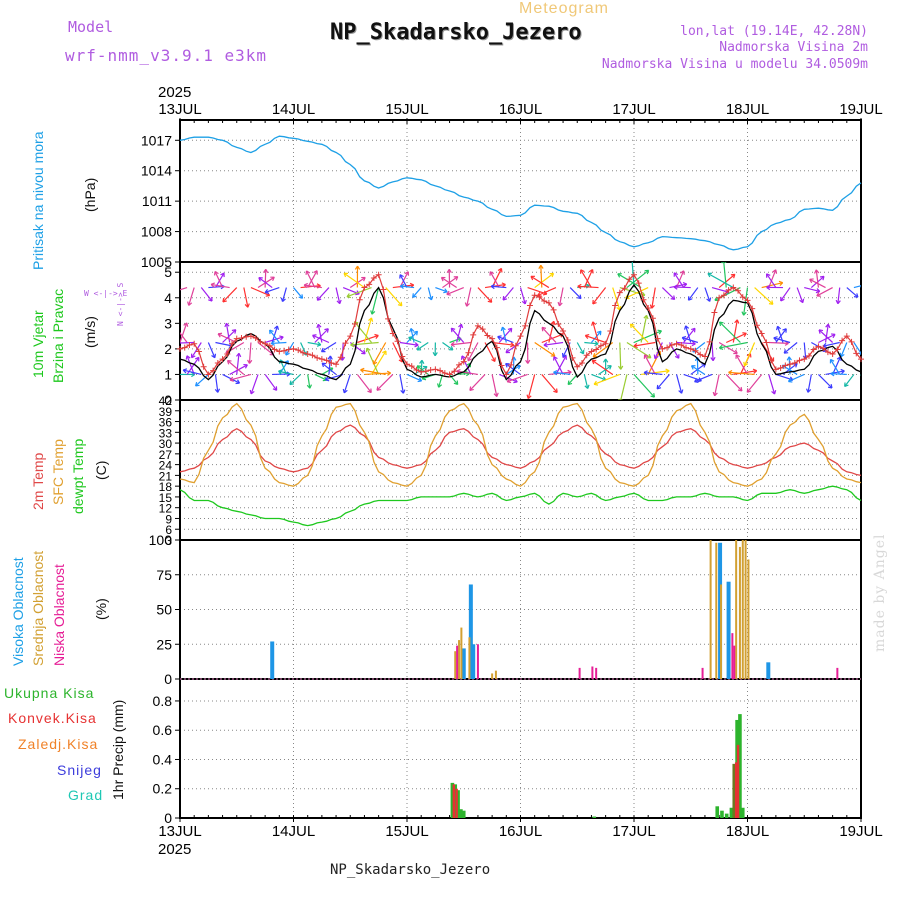 The image size is (900, 900). What do you see at coordinates (168, 298) in the screenshot?
I see `y-tick-label: 4` at bounding box center [168, 298].